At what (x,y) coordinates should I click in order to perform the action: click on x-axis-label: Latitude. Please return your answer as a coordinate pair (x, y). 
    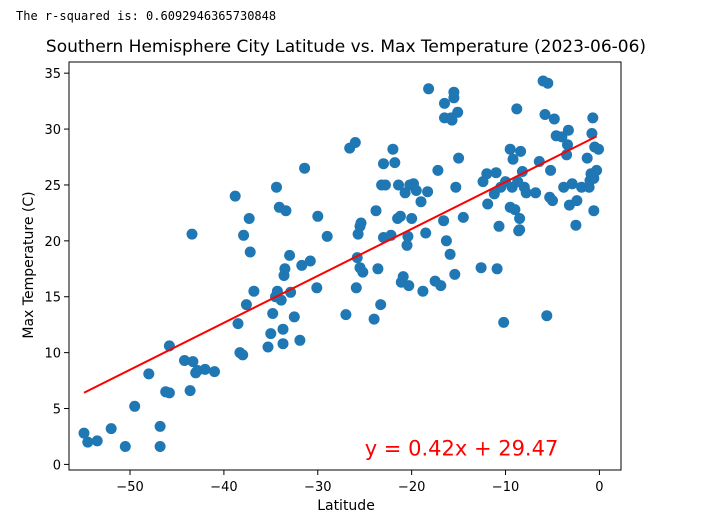
    Looking at the image, I should click on (346, 506).